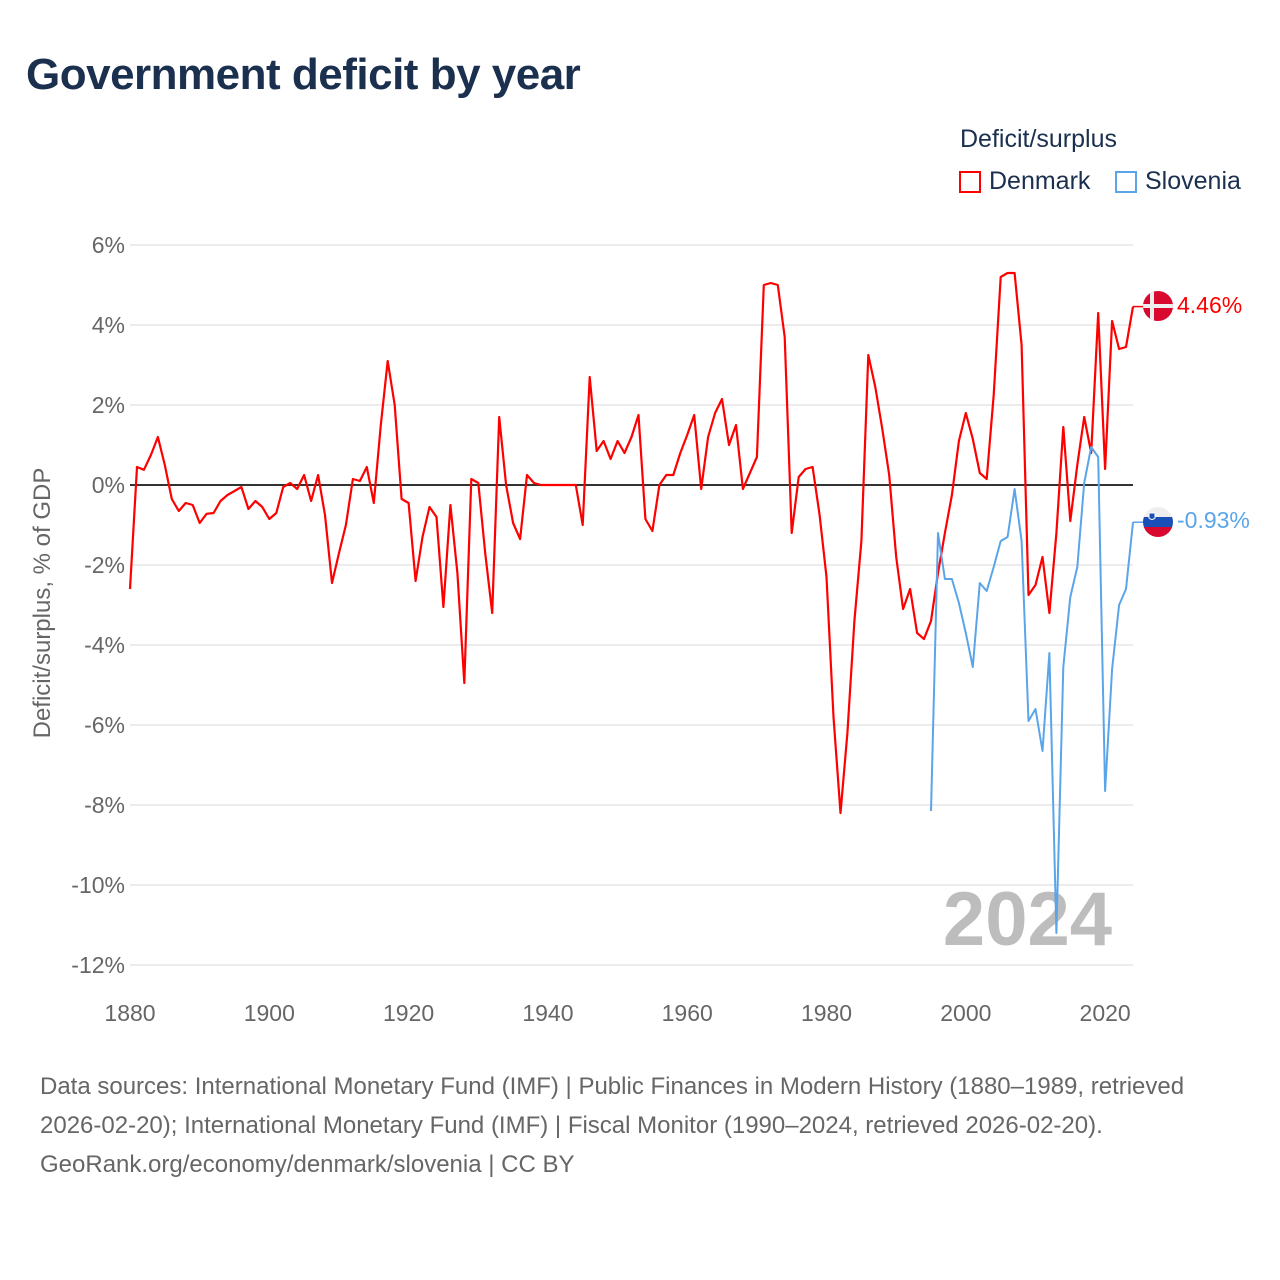 This screenshot has height=1280, width=1280. I want to click on y-tick-label: -2%, so click(104, 565).